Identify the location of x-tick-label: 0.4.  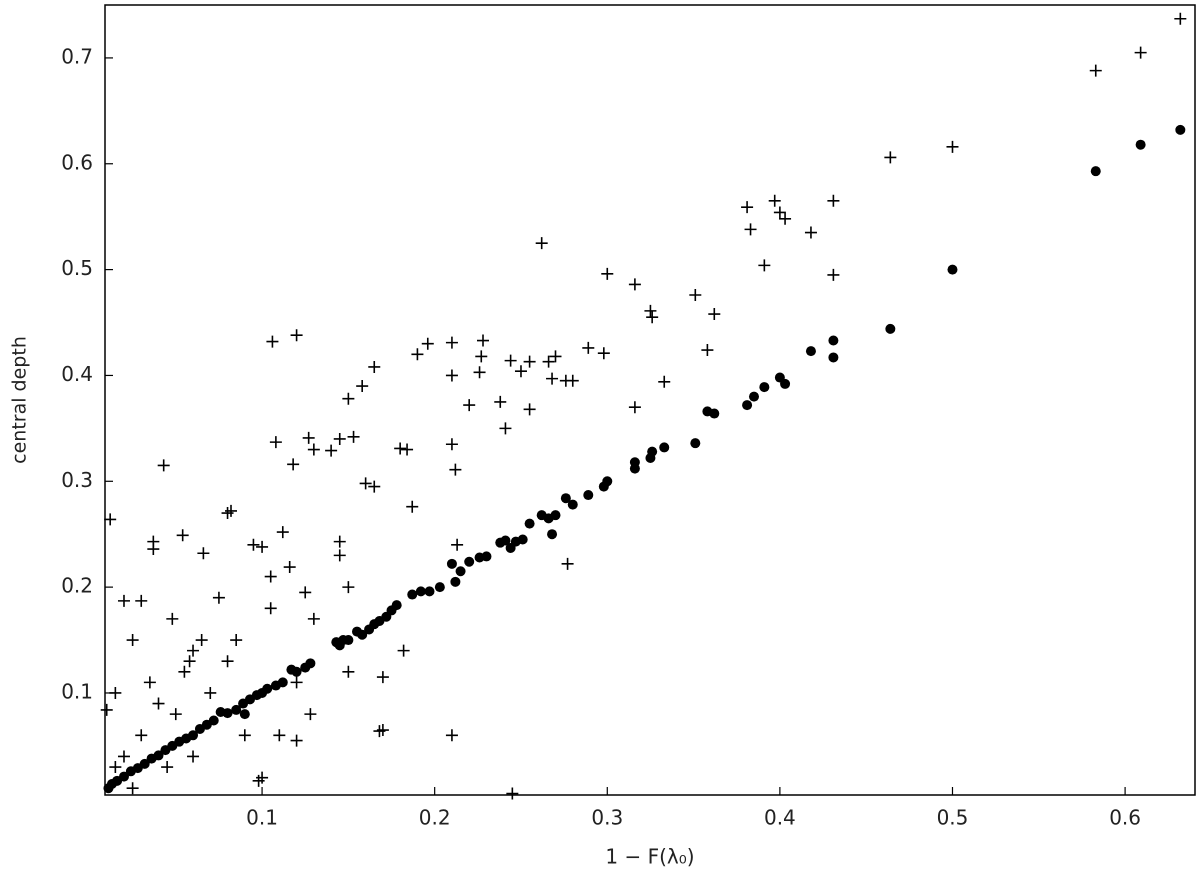
(780, 818).